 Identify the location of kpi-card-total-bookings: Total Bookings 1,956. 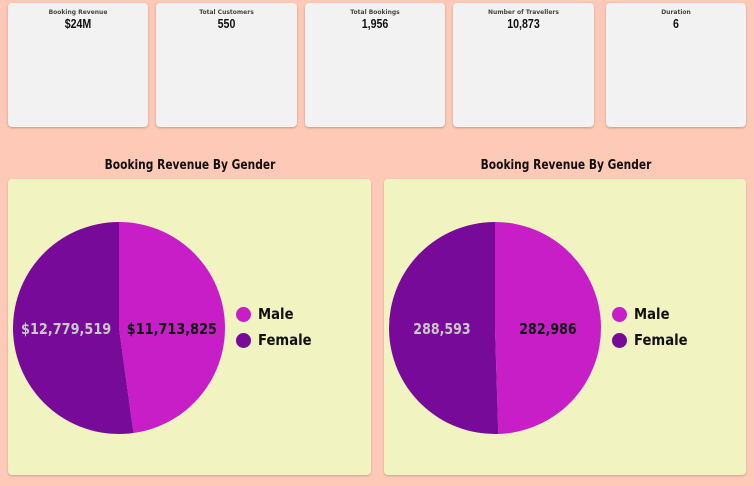
(375, 65).